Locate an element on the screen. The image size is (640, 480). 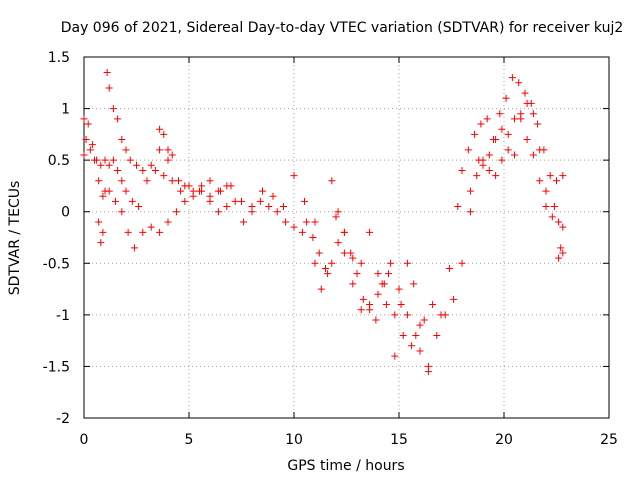
x-tick-label: 10 is located at coordinates (294, 440).